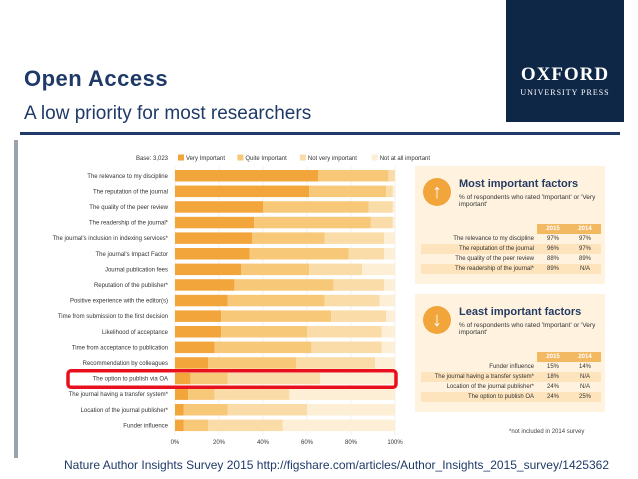 The image size is (638, 479). What do you see at coordinates (129, 224) in the screenshot?
I see `category-label: The readership of the journal*` at bounding box center [129, 224].